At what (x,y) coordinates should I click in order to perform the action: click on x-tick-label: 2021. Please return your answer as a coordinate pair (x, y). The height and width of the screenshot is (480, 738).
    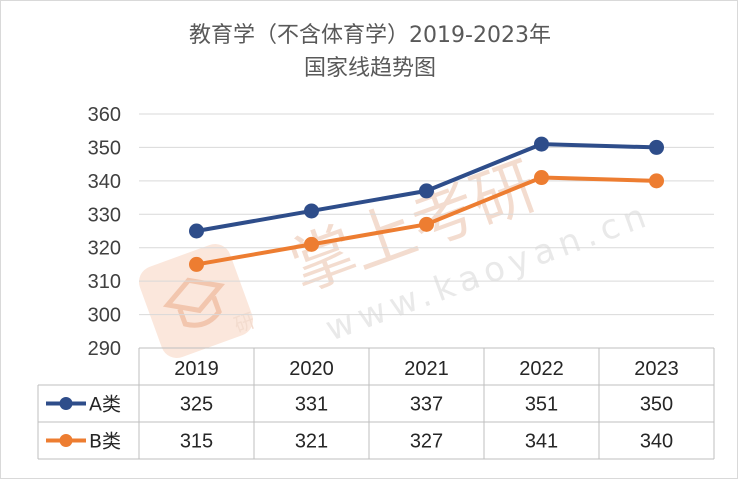
    Looking at the image, I should click on (426, 369).